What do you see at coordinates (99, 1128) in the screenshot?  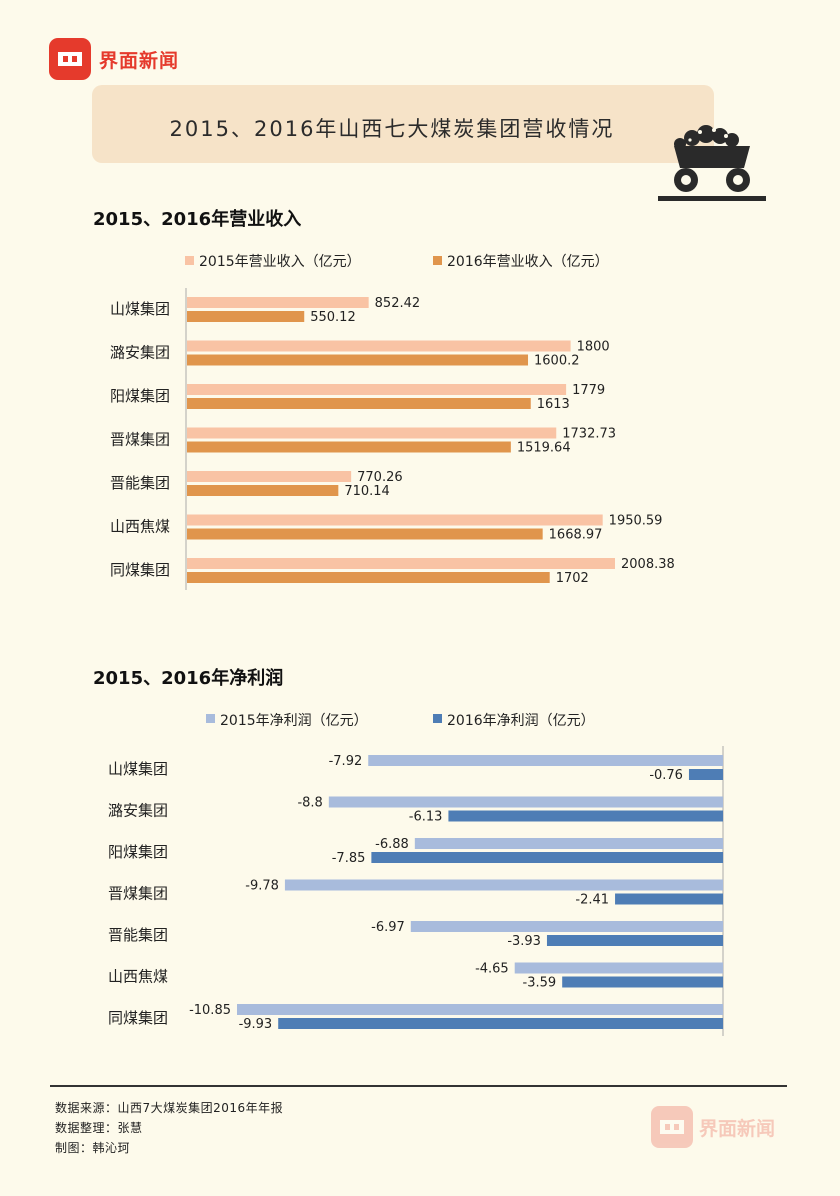 I see `footer-compiler: 数据整理：张慧` at bounding box center [99, 1128].